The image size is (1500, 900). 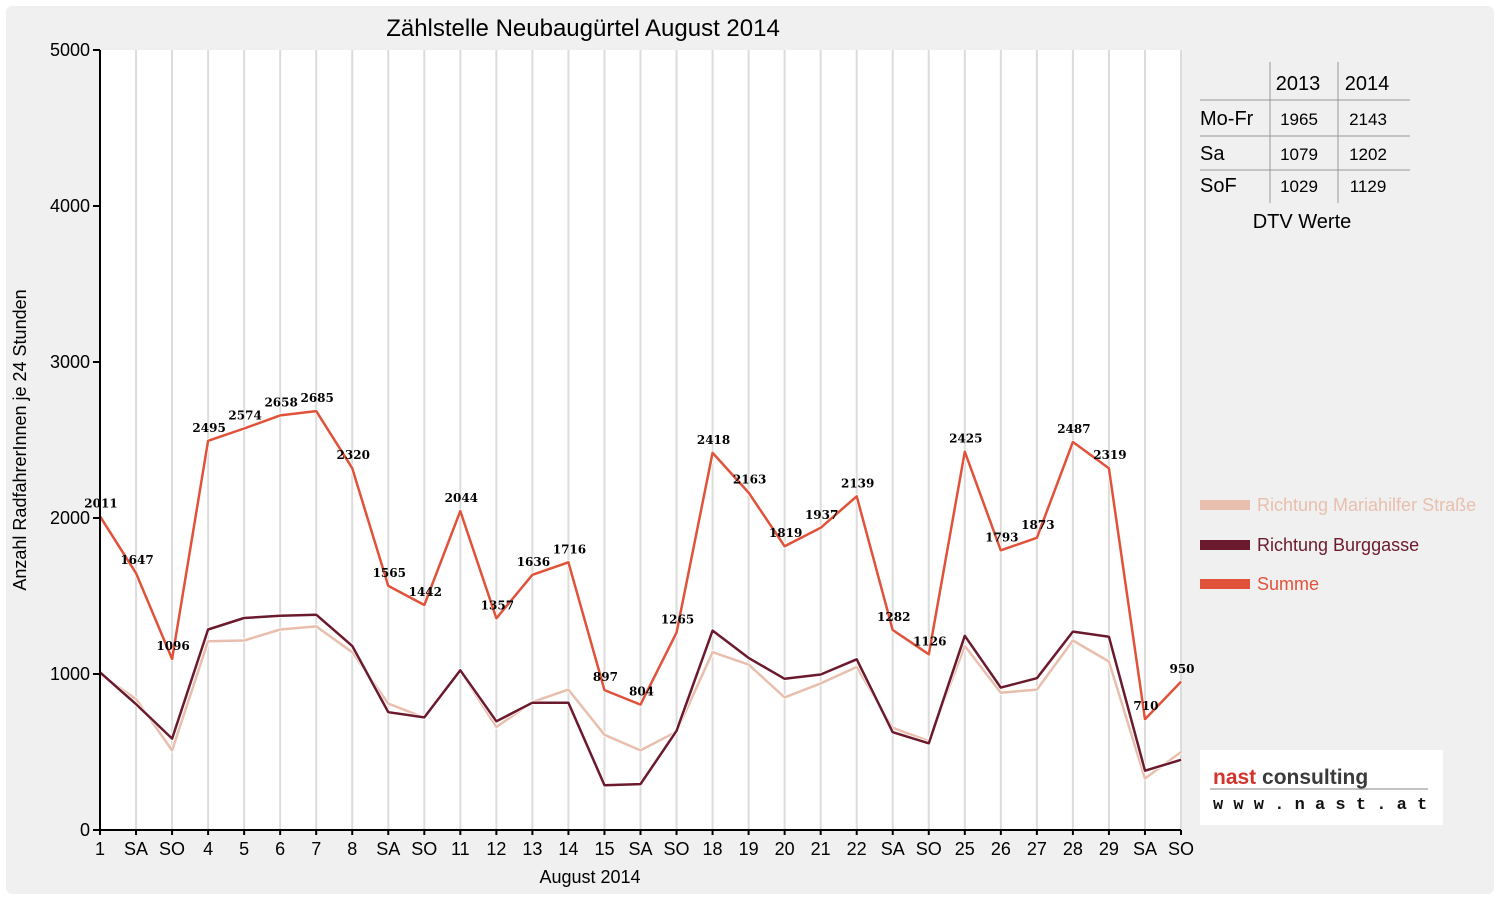 What do you see at coordinates (1212, 154) in the screenshot?
I see `dtv-row-label: Sa` at bounding box center [1212, 154].